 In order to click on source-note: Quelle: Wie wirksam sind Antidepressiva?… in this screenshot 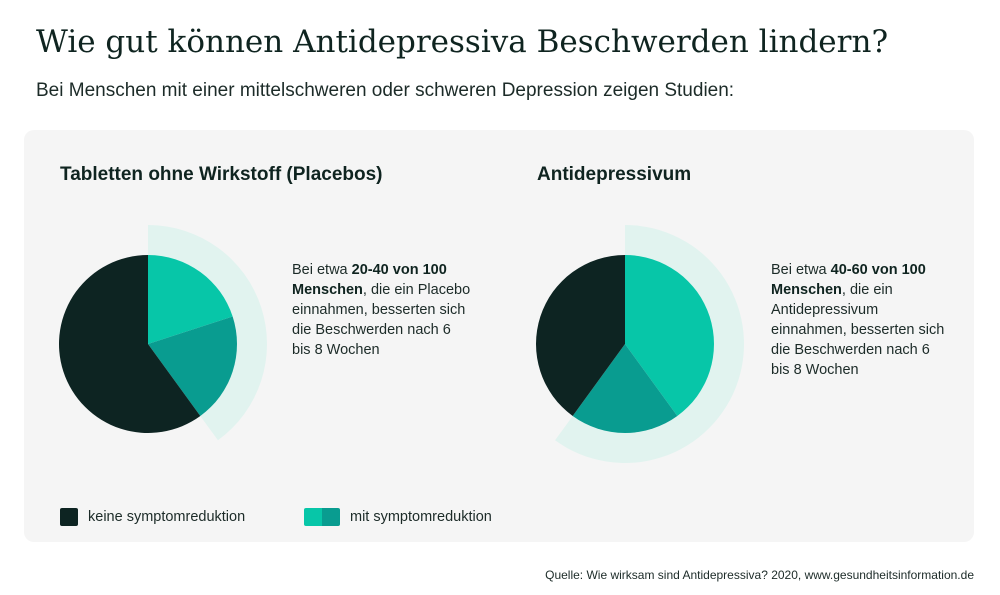, I will do `click(759, 575)`.